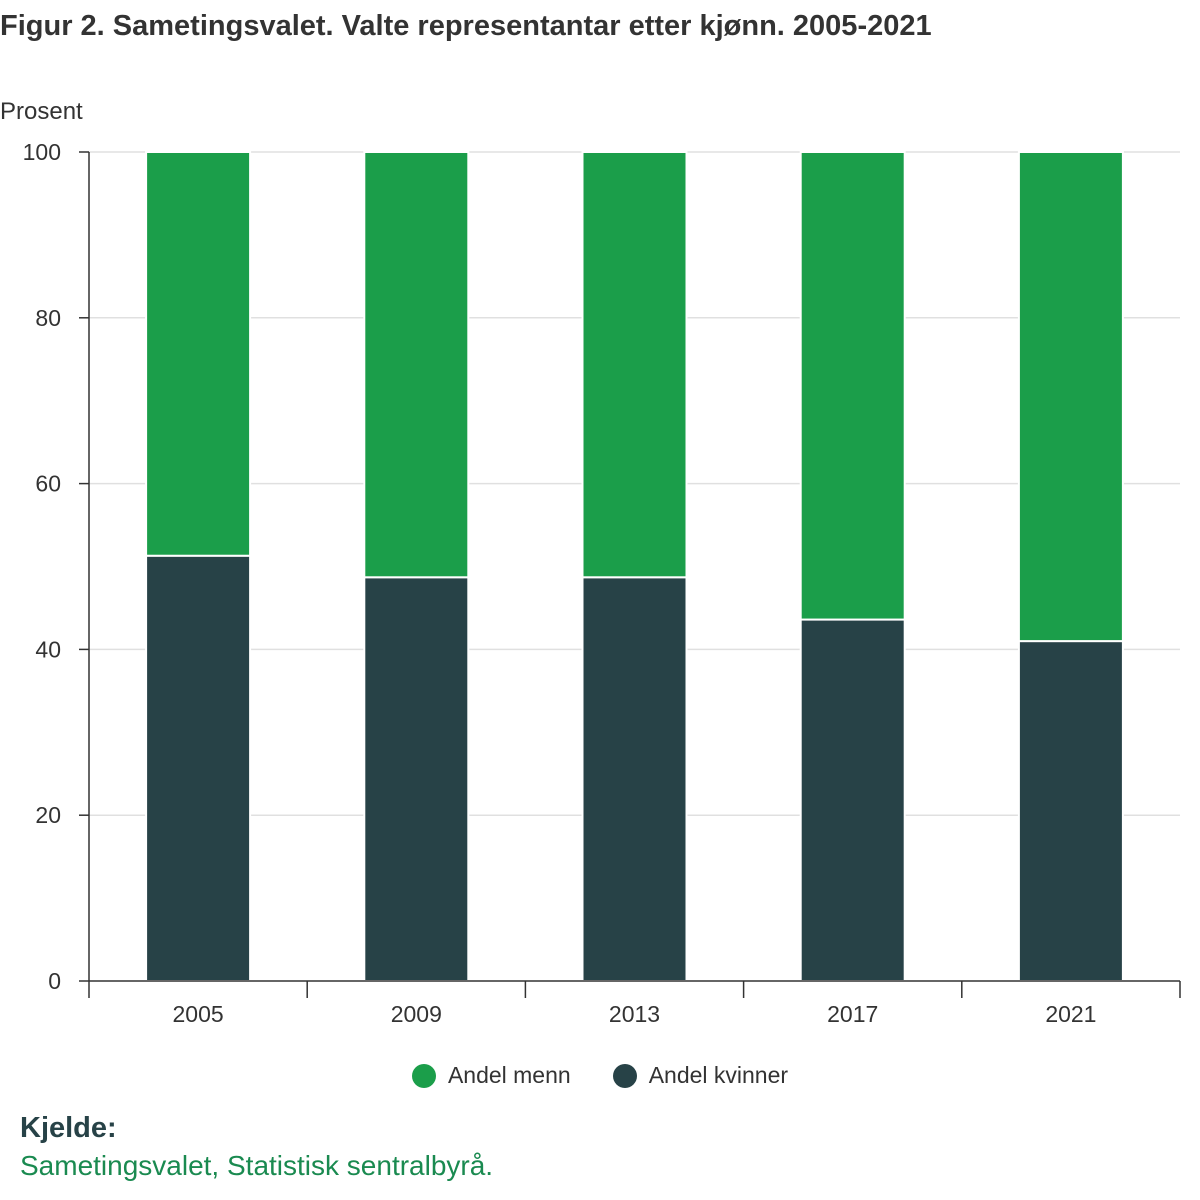 This screenshot has height=1200, width=1200. I want to click on legend-item-kvinner: Andel kvinner, so click(700, 1075).